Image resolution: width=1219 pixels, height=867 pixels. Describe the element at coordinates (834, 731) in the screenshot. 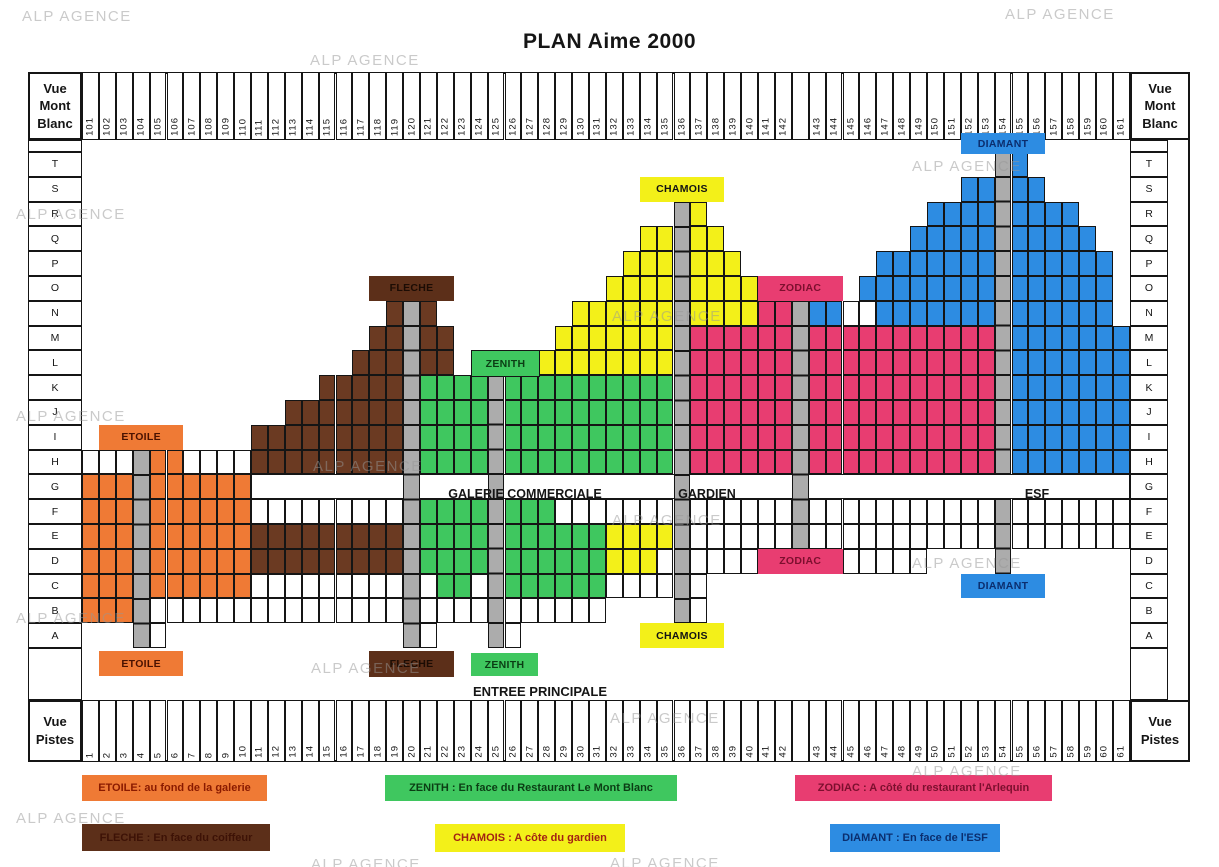

I see `bottom-apartment-number-44: 44` at that location.